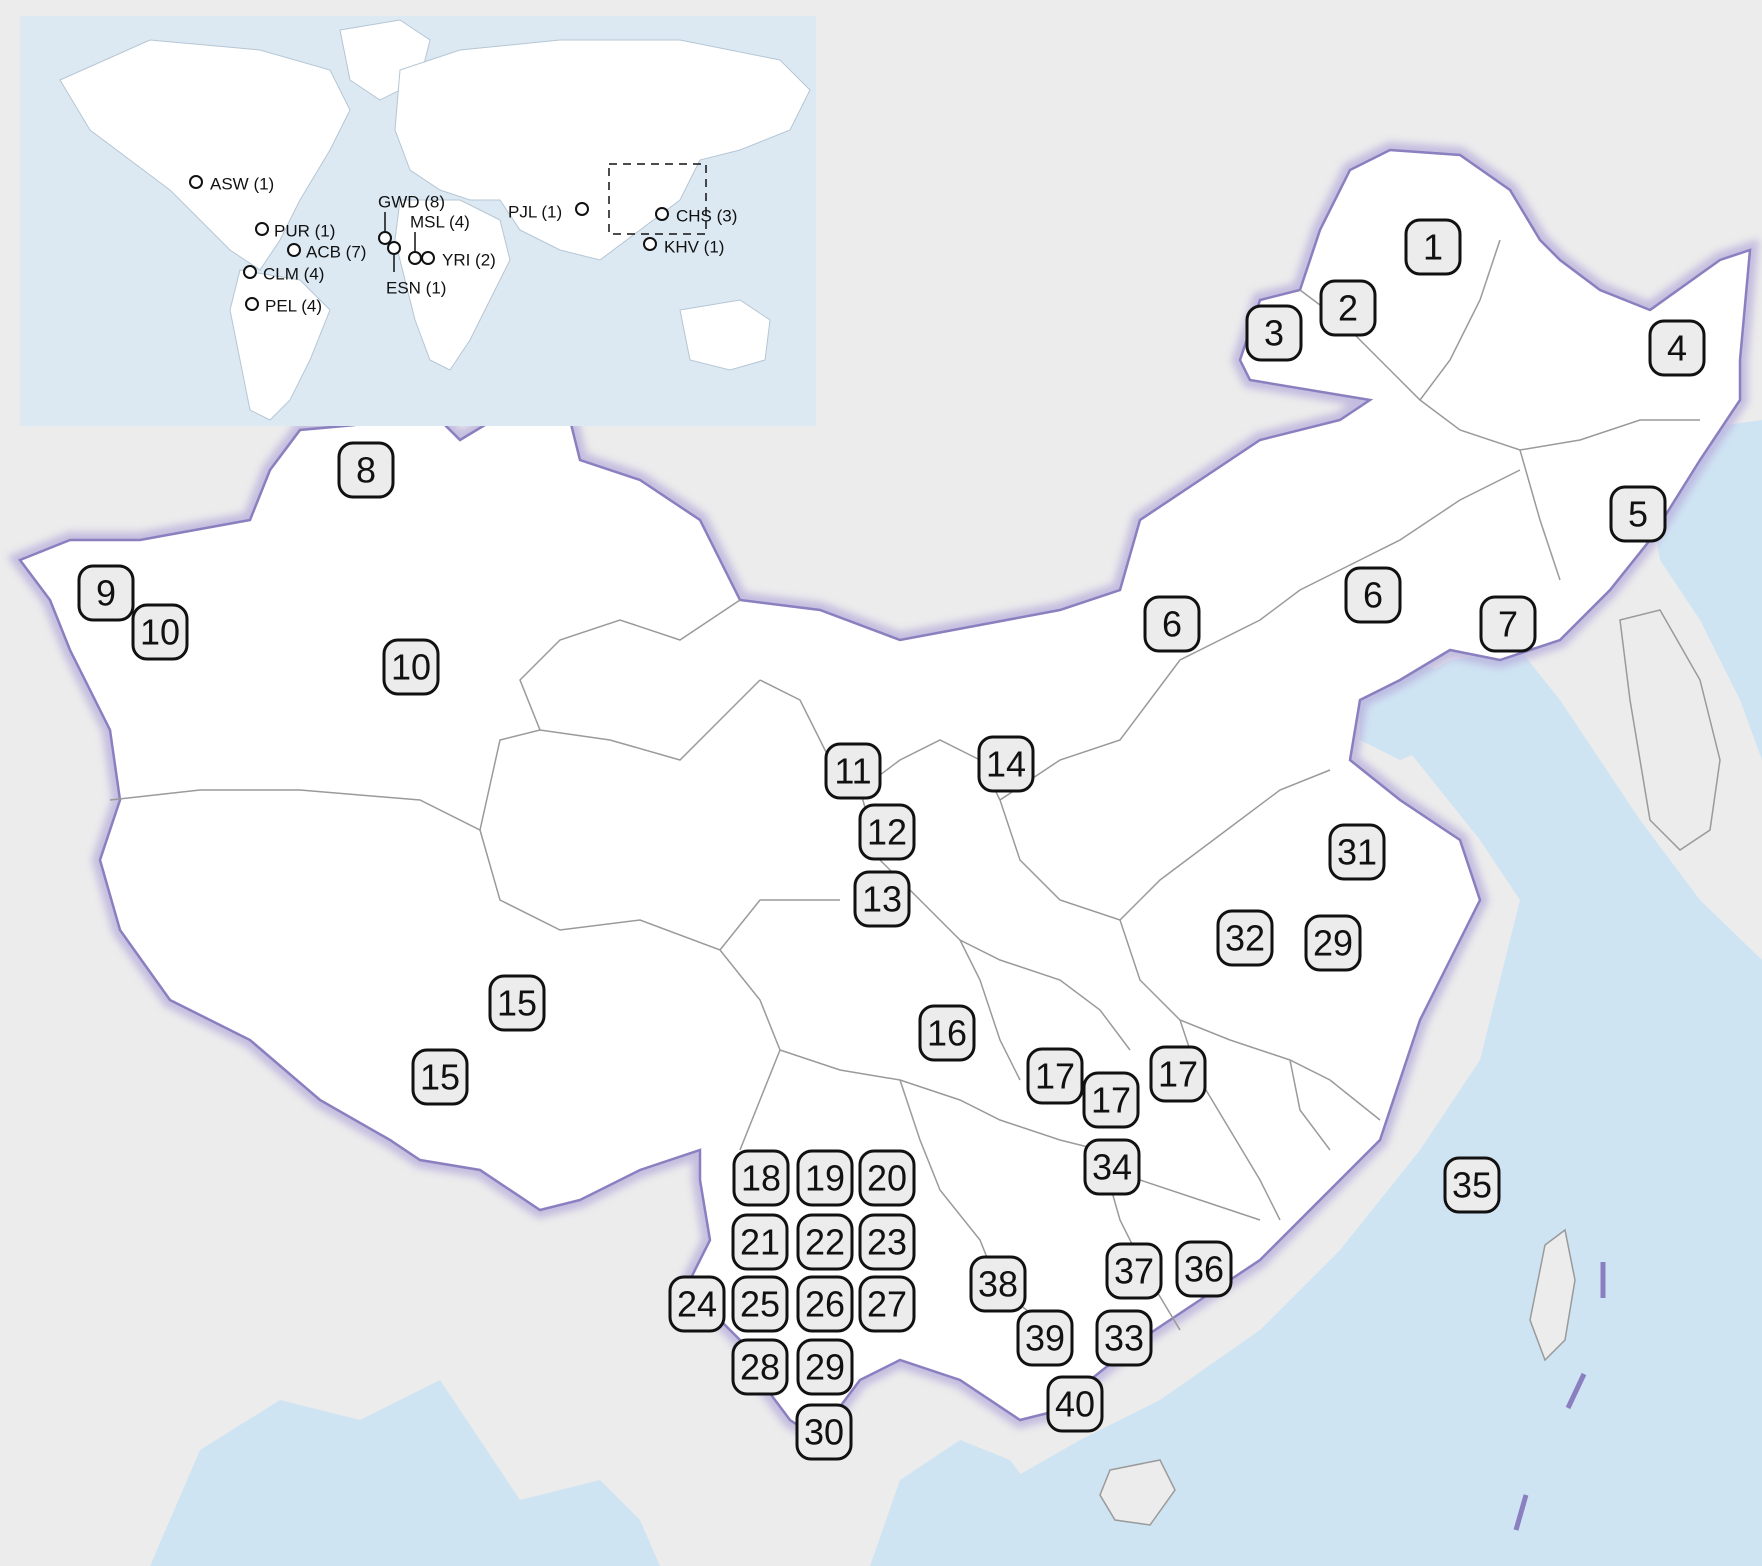 Image resolution: width=1762 pixels, height=1566 pixels. I want to click on population-gwd: GWD (8), so click(411, 219).